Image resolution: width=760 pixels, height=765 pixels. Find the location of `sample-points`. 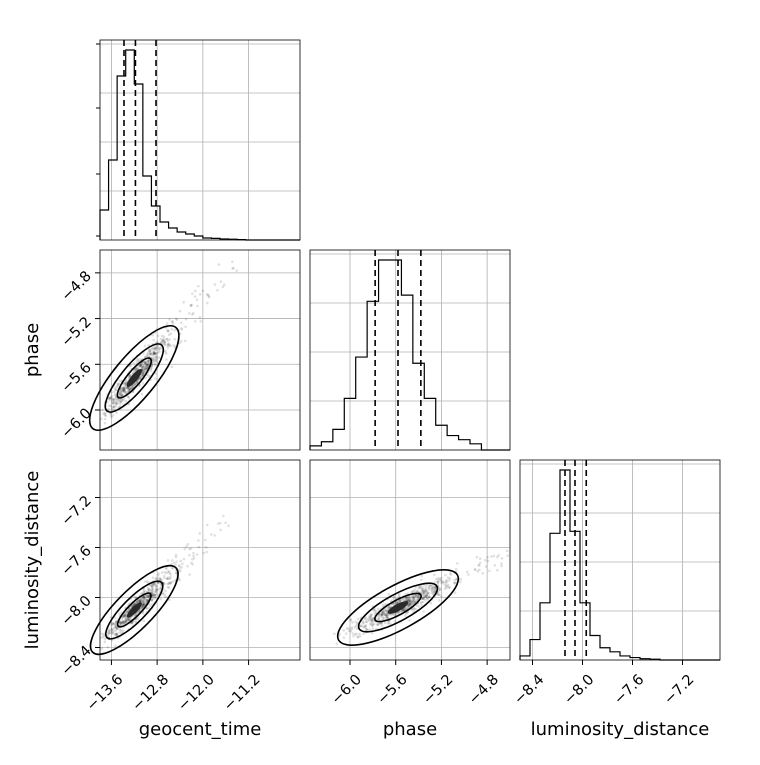

sample-points is located at coordinates (169, 345).